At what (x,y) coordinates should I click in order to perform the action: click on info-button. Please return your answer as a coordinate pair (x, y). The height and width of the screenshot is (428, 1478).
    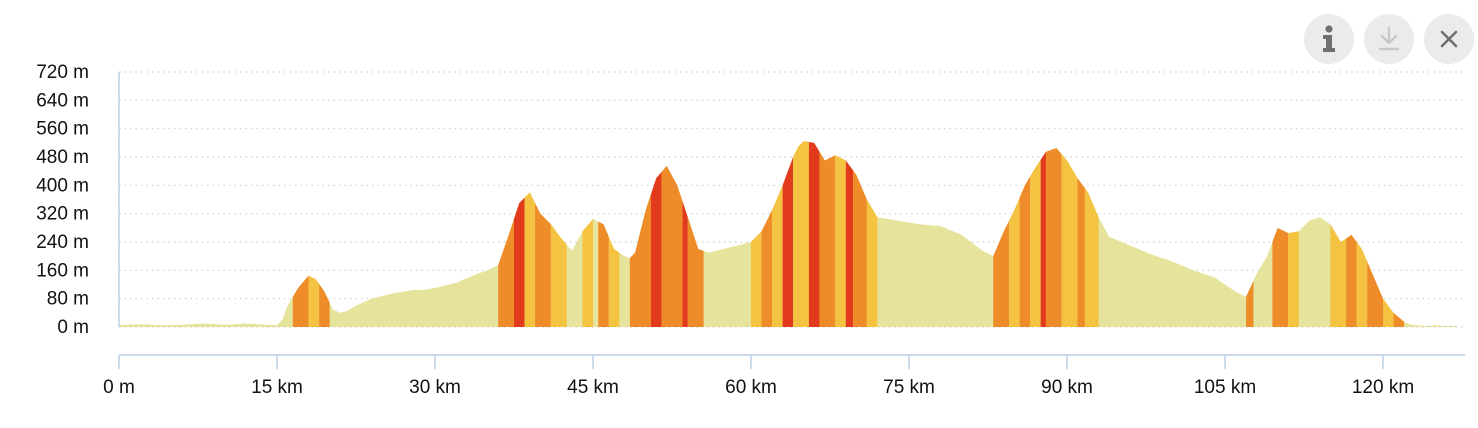
    Looking at the image, I should click on (1329, 39).